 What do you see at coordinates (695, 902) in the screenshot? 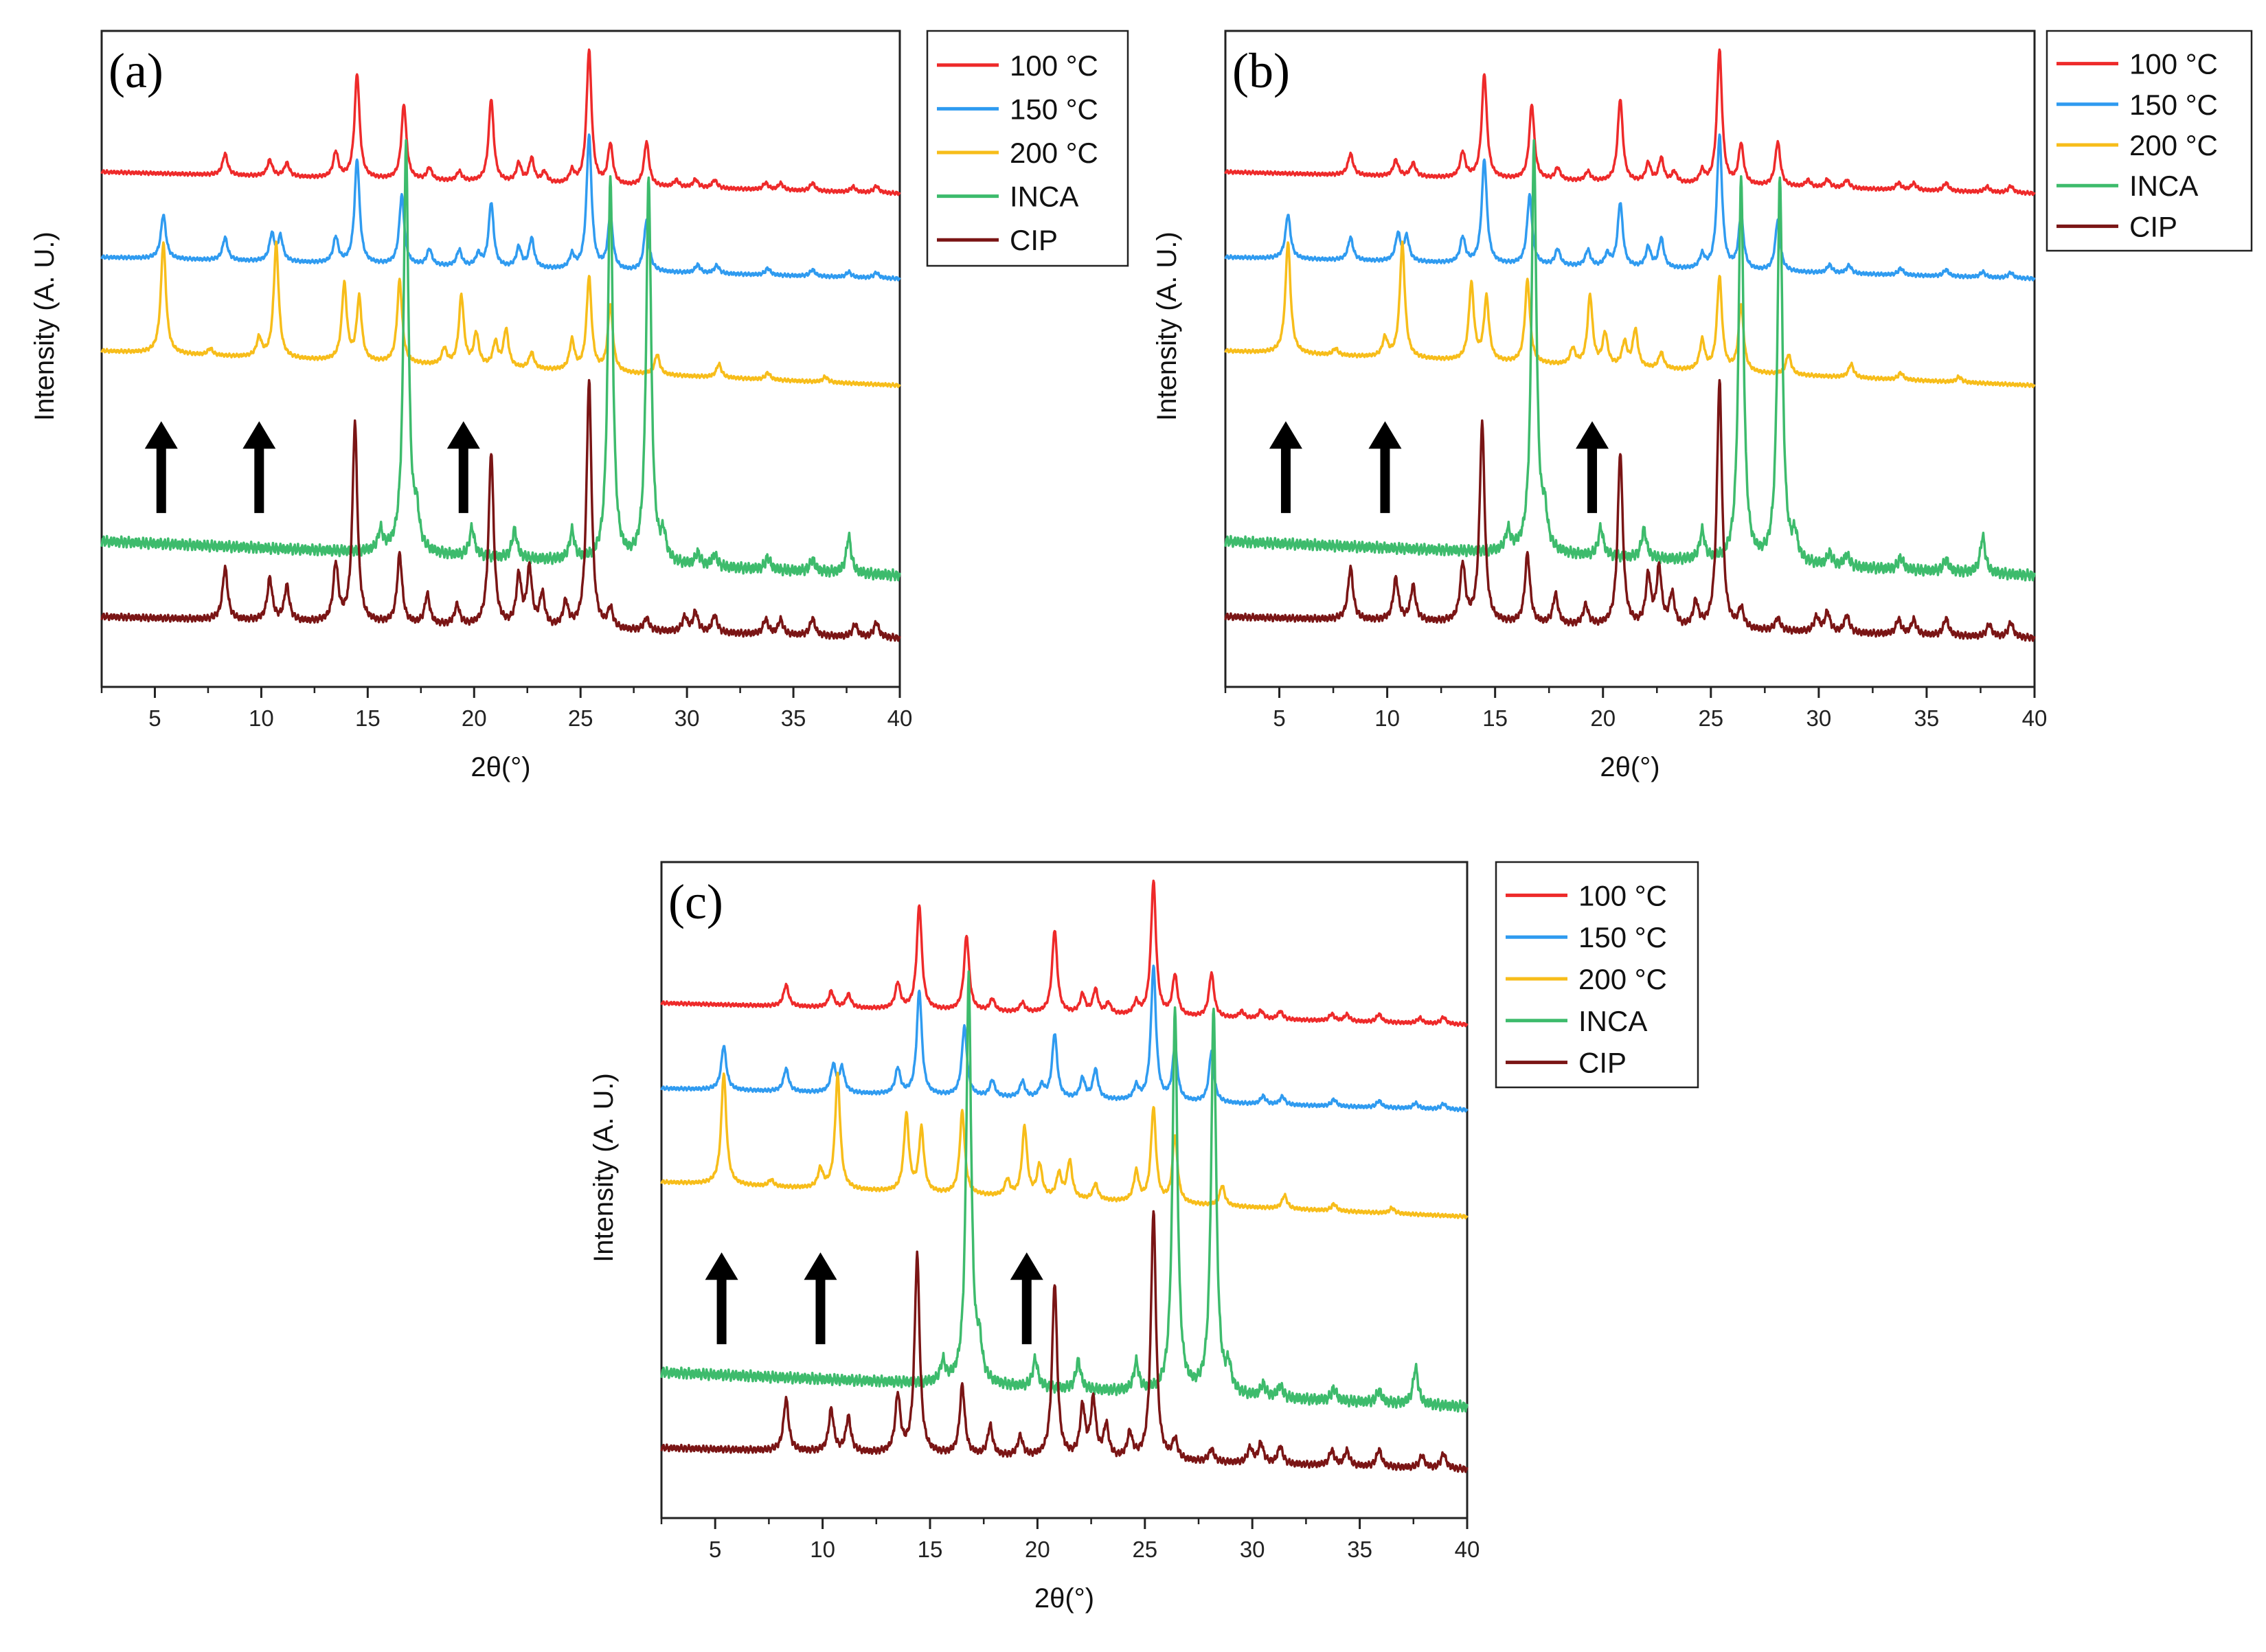
I see `panel-label: (c)` at bounding box center [695, 902].